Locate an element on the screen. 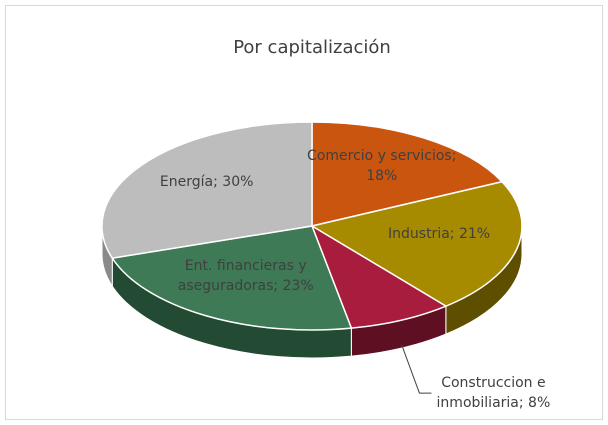  data-label-box: Ent. financieras y aseguradoras; 23% is located at coordinates (246, 276).